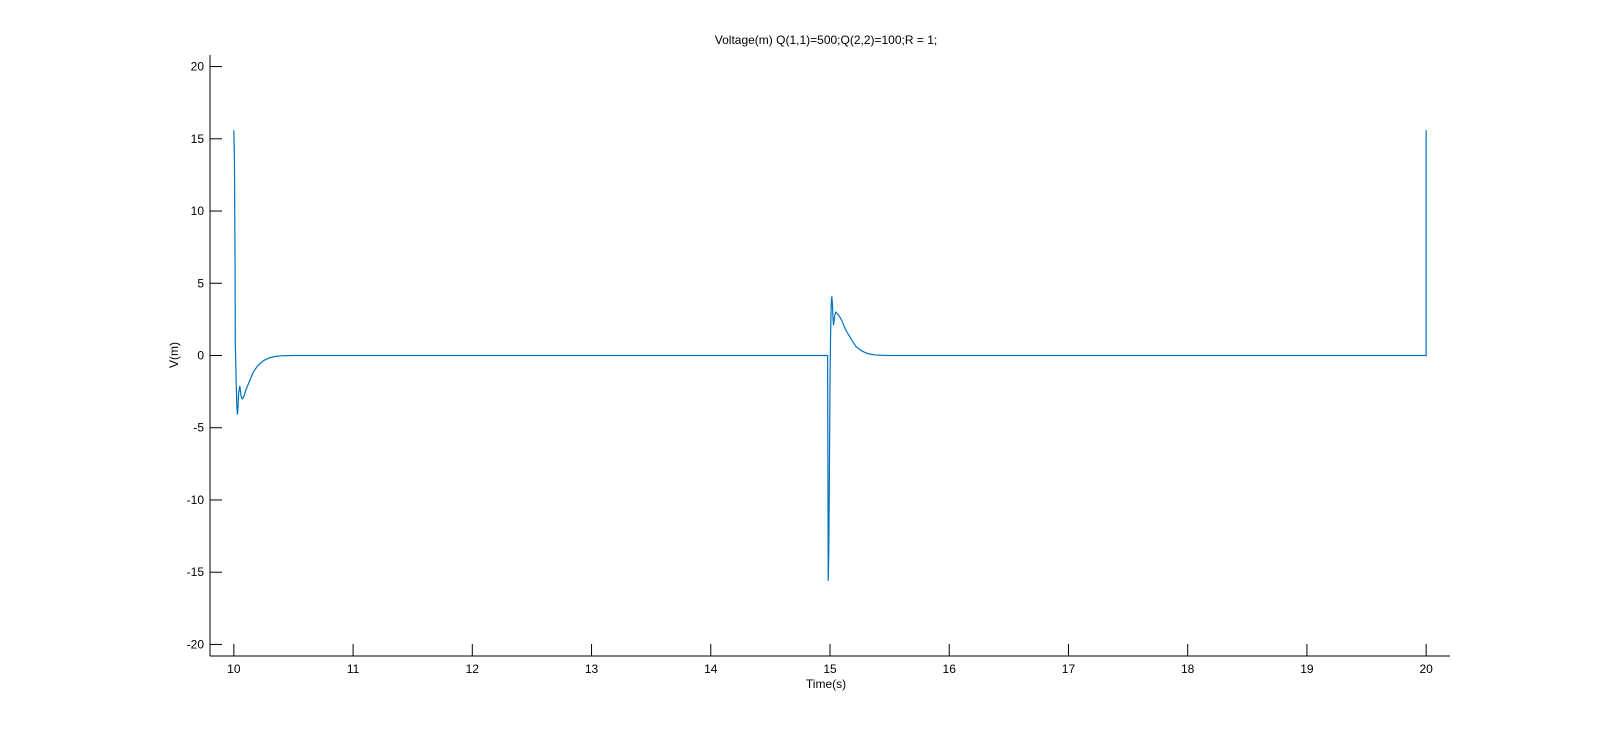  I want to click on y-tick-label: 20, so click(198, 67).